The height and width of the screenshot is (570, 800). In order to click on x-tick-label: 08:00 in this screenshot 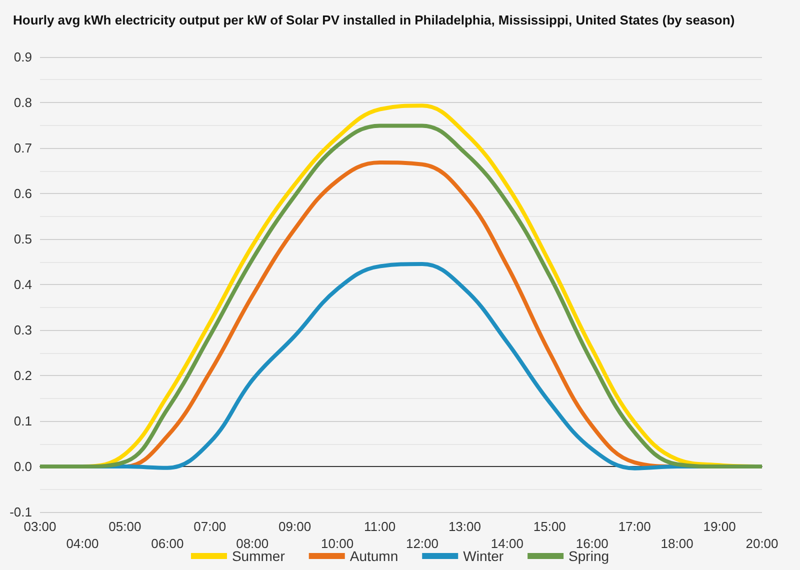, I will do `click(252, 543)`.